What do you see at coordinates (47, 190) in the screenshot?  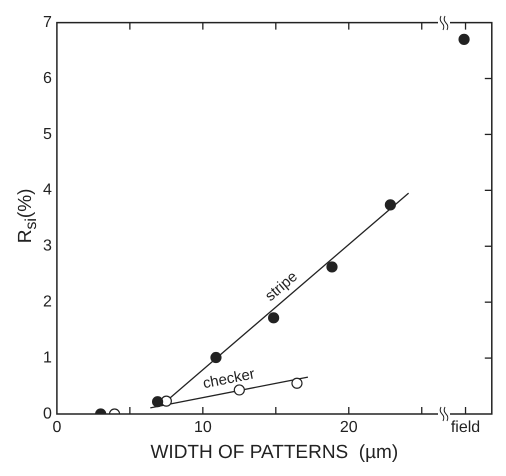 I see `y-tick-label: 4` at bounding box center [47, 190].